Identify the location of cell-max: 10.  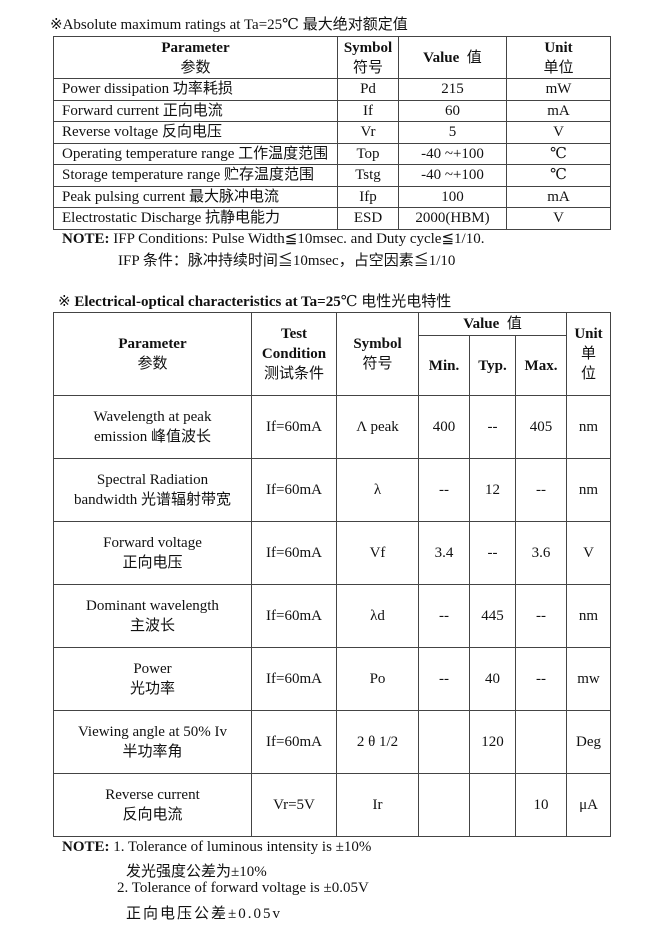
(541, 805).